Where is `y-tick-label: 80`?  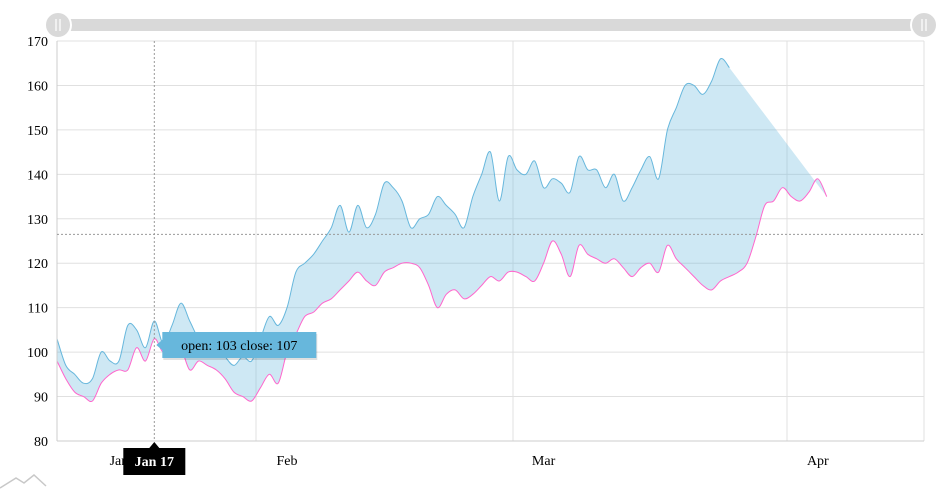 y-tick-label: 80 is located at coordinates (41, 442).